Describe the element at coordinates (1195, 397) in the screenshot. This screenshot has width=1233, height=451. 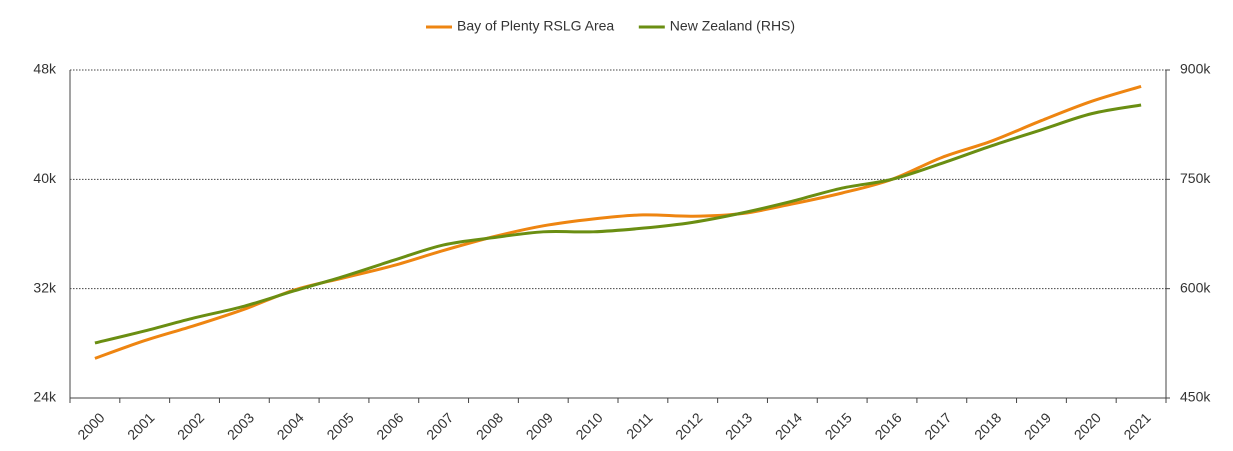
I see `y2-tick-label: 450k` at that location.